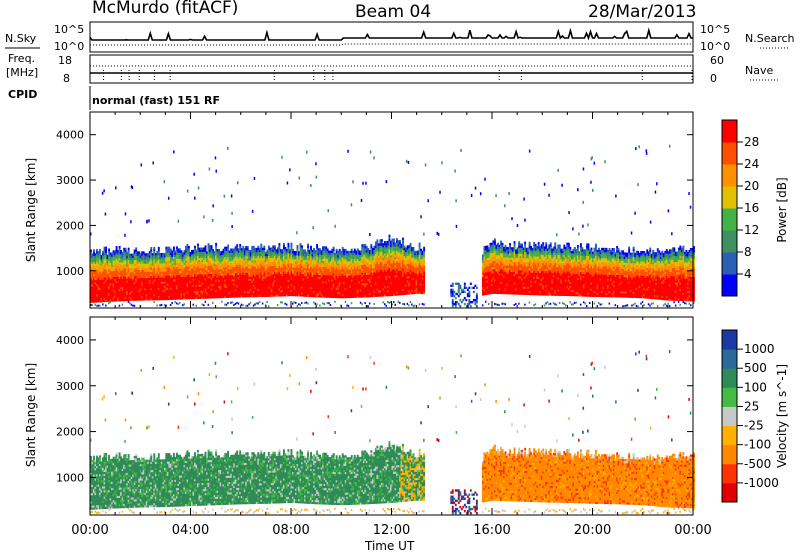 This screenshot has width=800, height=554. Describe the element at coordinates (391, 69) in the screenshot. I see `freq-panel-frame` at that location.